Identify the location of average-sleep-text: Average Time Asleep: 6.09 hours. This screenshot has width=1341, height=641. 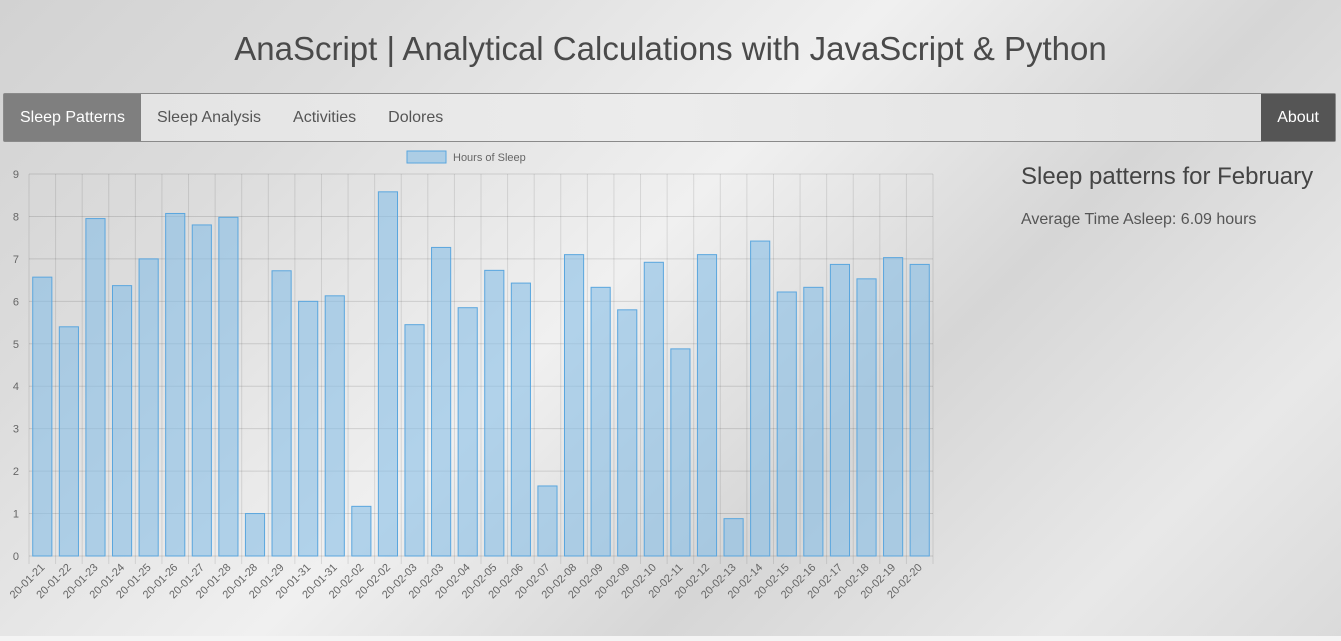
(1139, 219).